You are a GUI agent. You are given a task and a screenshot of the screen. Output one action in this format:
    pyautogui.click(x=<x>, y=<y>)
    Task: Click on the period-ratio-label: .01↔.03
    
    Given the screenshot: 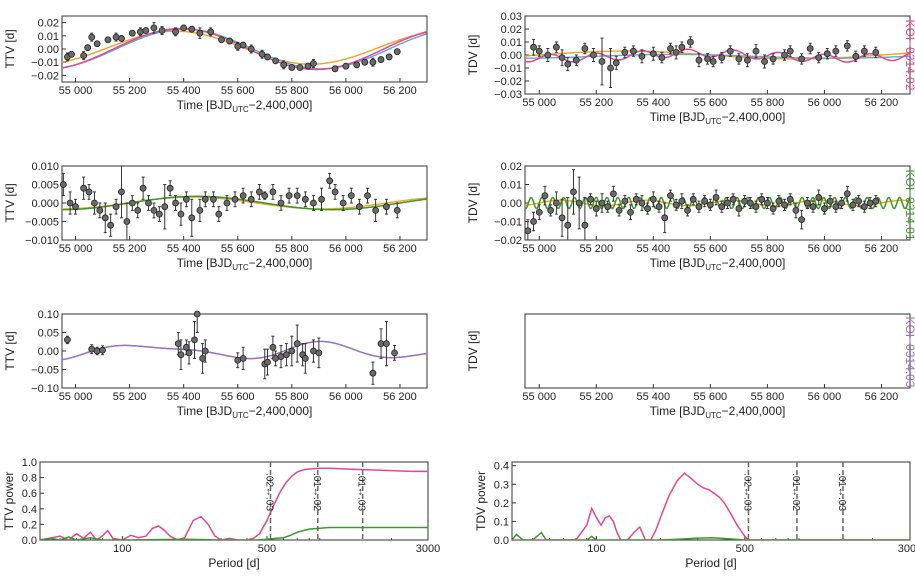 What is the action you would take?
    pyautogui.click(x=361, y=492)
    